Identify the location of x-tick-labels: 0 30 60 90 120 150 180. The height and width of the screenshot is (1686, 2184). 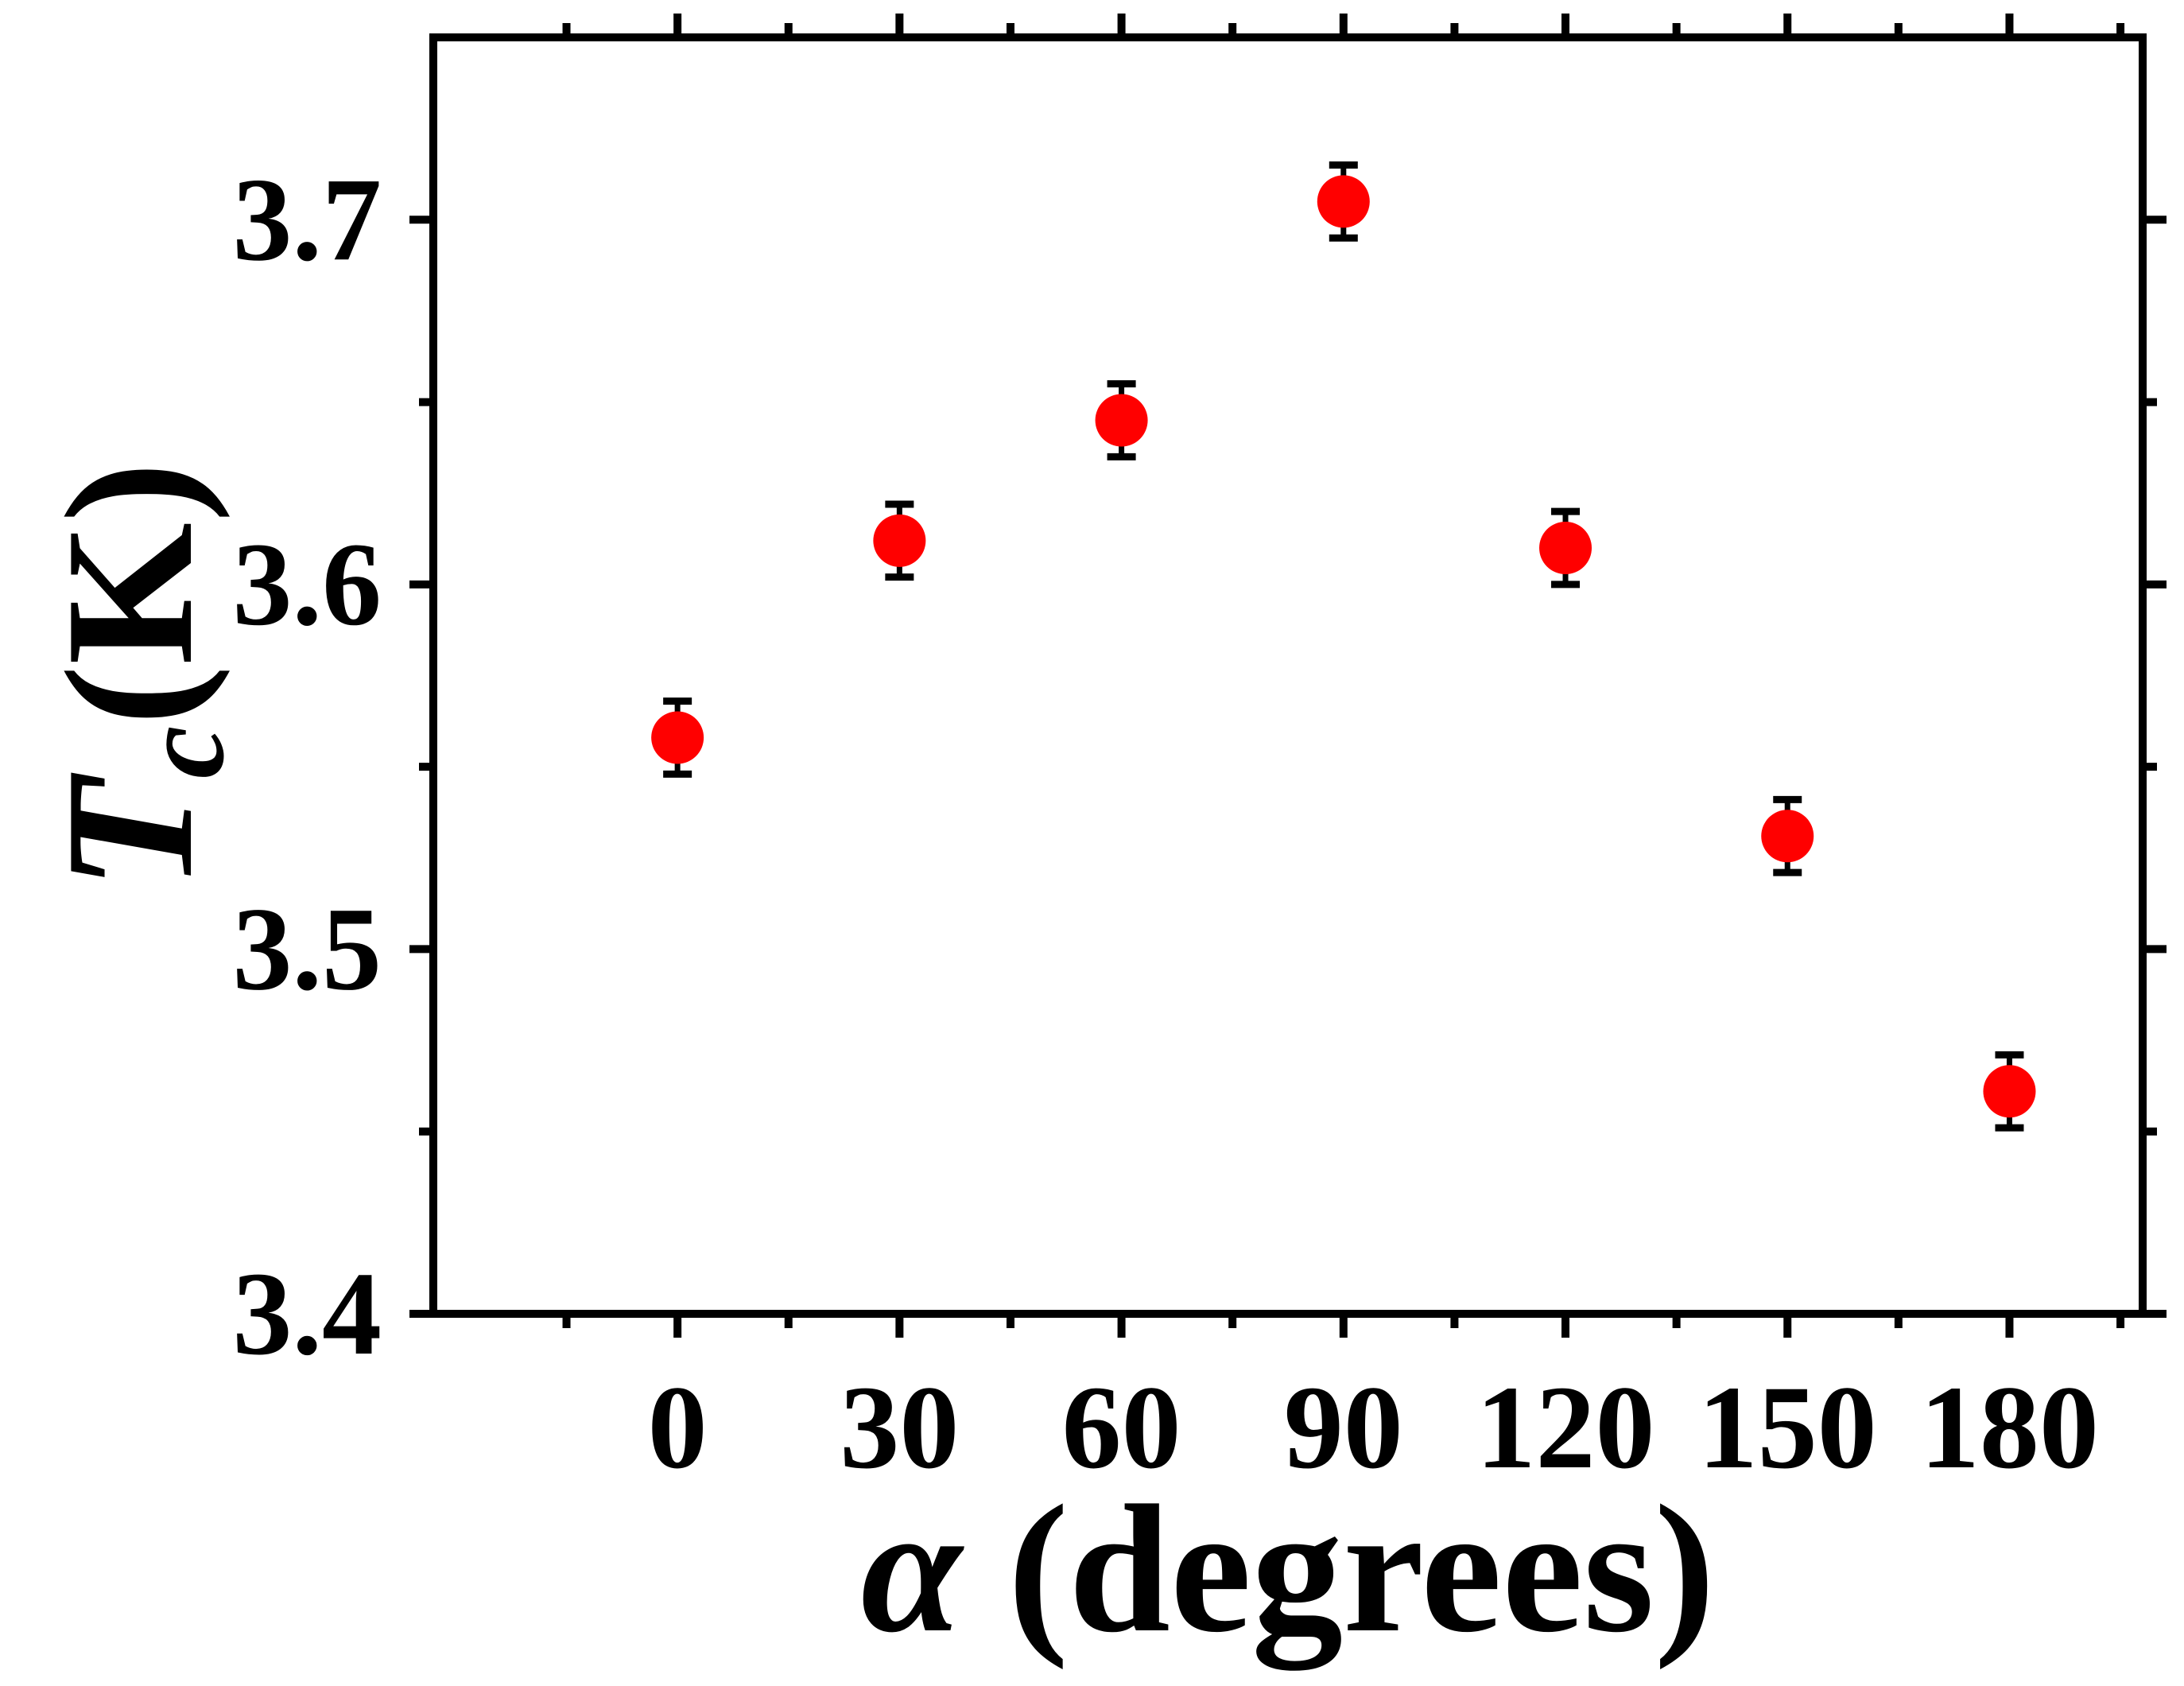
(1373, 1428).